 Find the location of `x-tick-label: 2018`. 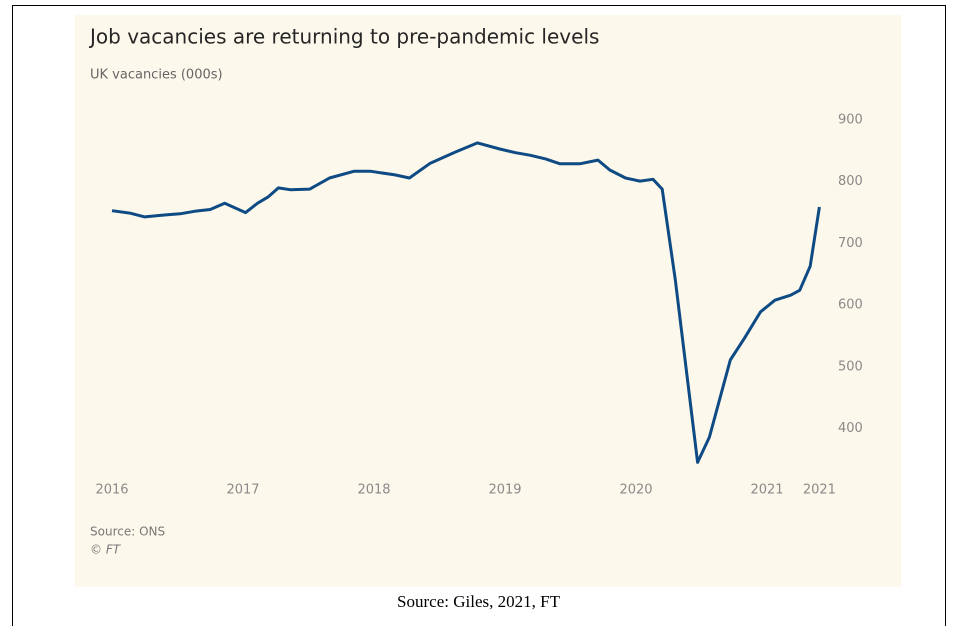

x-tick-label: 2018 is located at coordinates (373, 490).